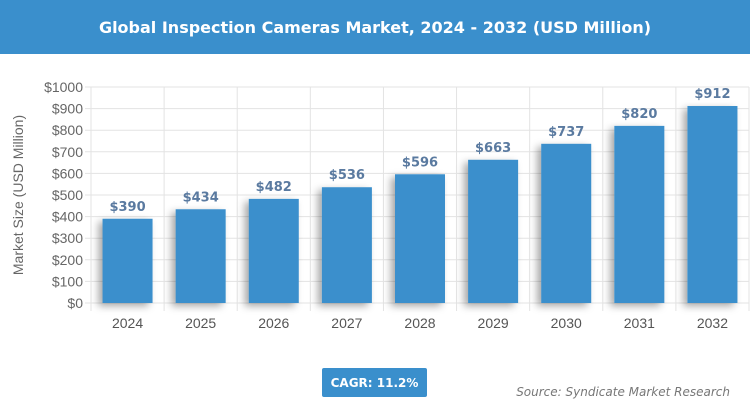 The image size is (750, 417). I want to click on x-tick-label: 2031, so click(639, 323).